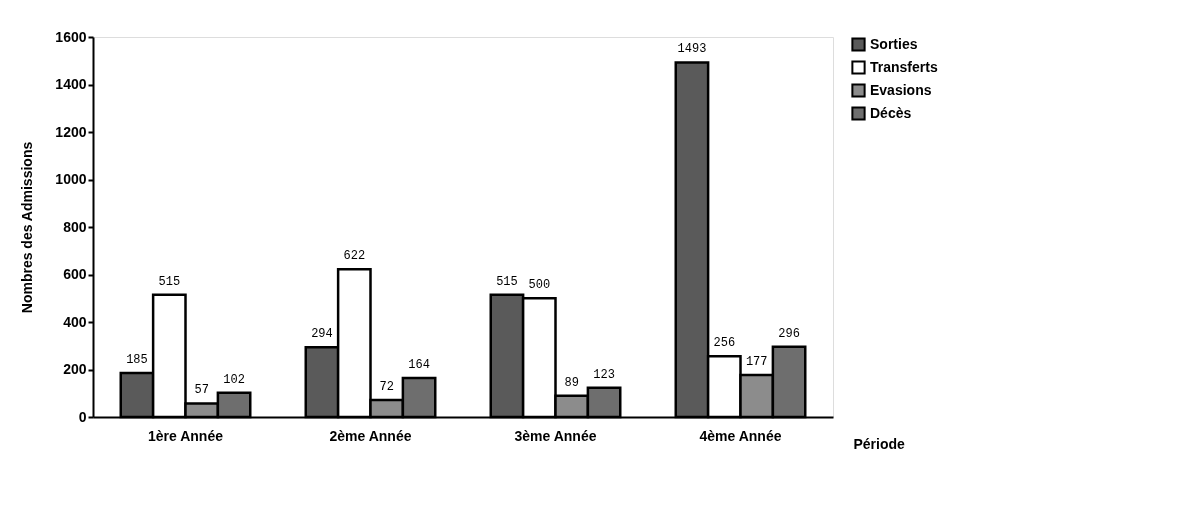 This screenshot has width=1189, height=529. Describe the element at coordinates (539, 285) in the screenshot. I see `data-label: 500` at that location.